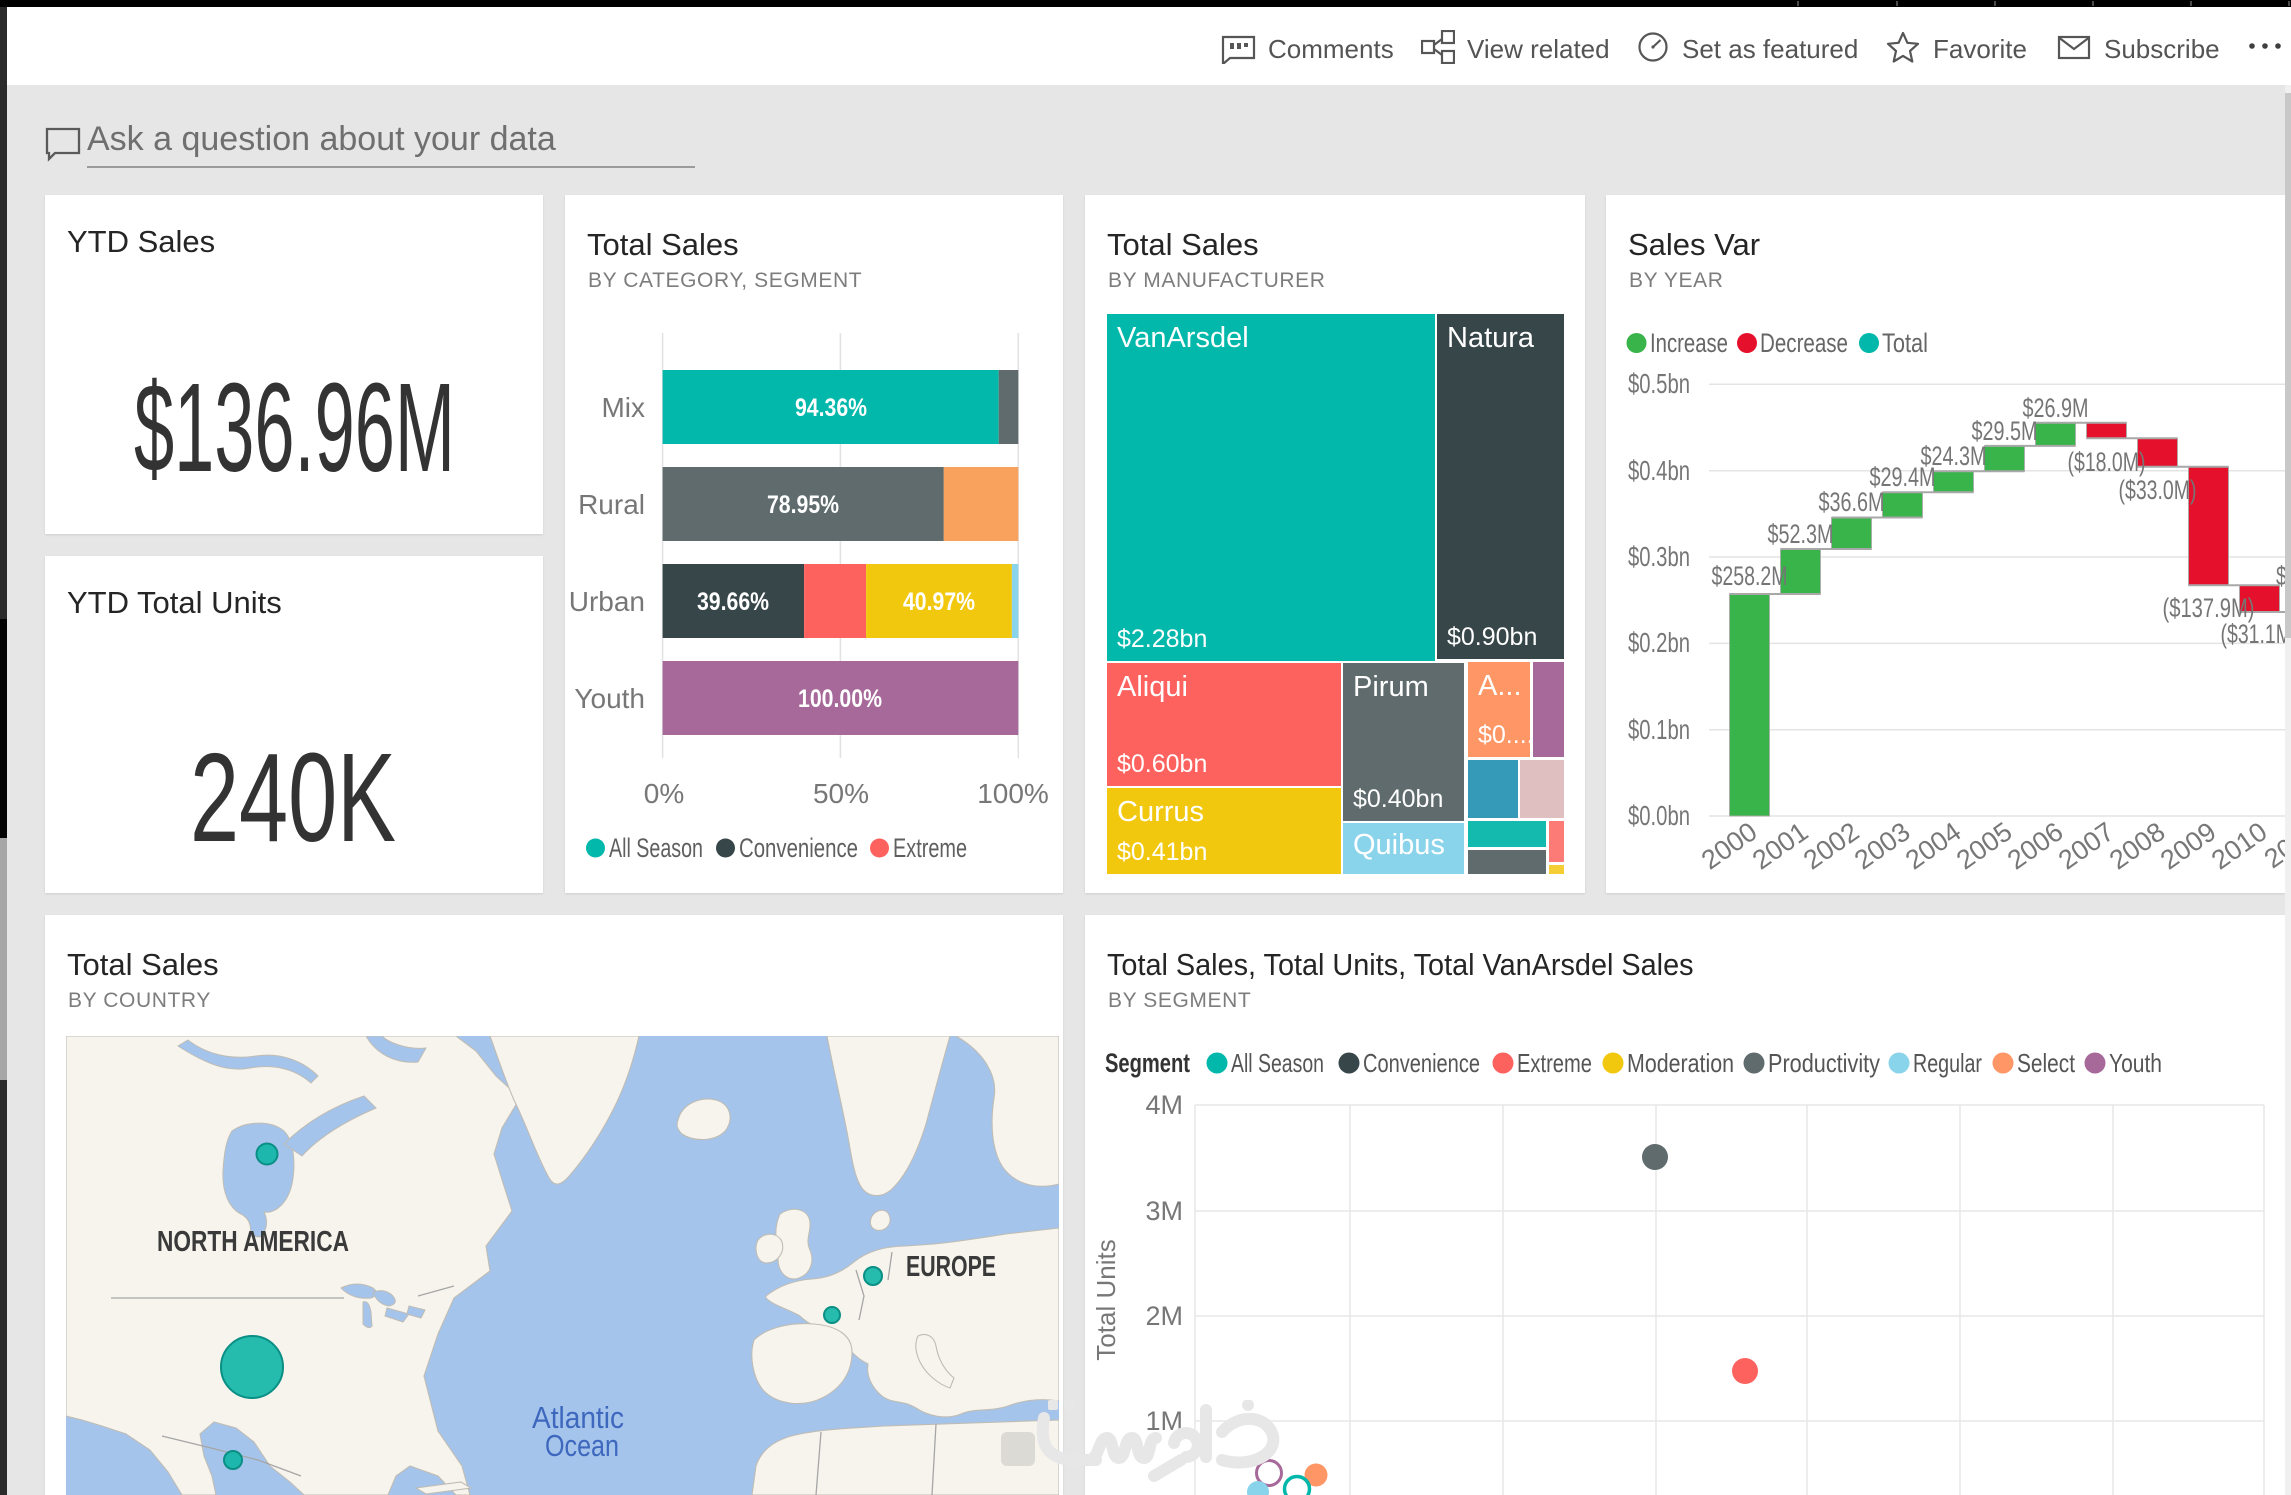 The width and height of the screenshot is (2291, 1495). I want to click on svg-text: $0.0bn, so click(1659, 815).